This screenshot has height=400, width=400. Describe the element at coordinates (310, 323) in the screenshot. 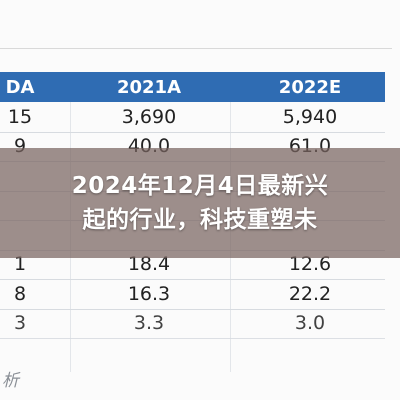

I see `table-cell: 3.0` at that location.